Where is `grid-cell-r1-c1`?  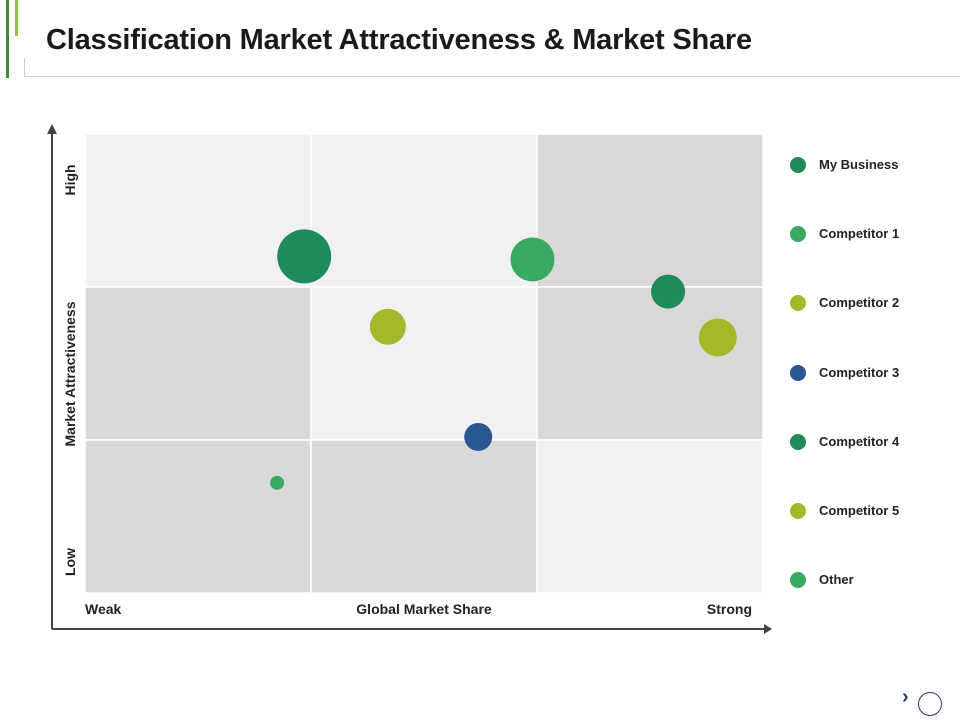
grid-cell-r1-c1 is located at coordinates (424, 363).